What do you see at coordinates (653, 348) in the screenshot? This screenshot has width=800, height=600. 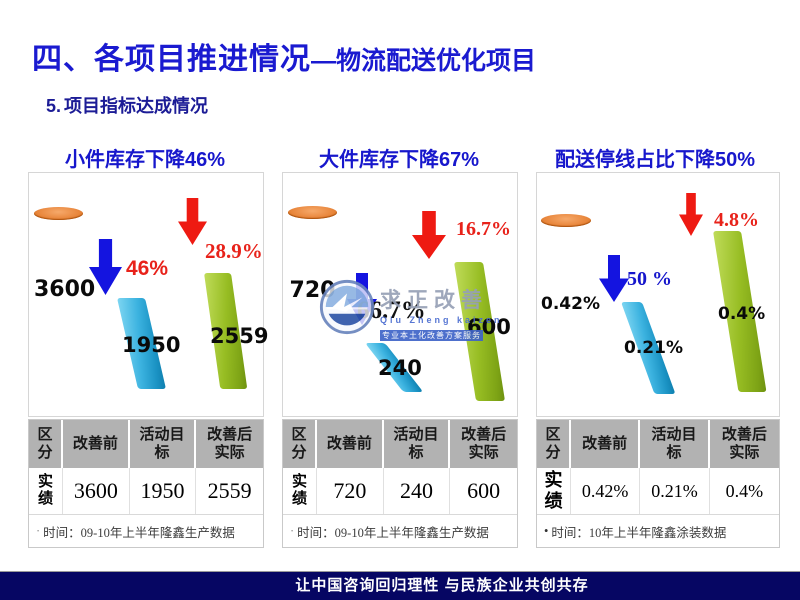 I see `panel3-bar-target-value: 0.21%` at bounding box center [653, 348].